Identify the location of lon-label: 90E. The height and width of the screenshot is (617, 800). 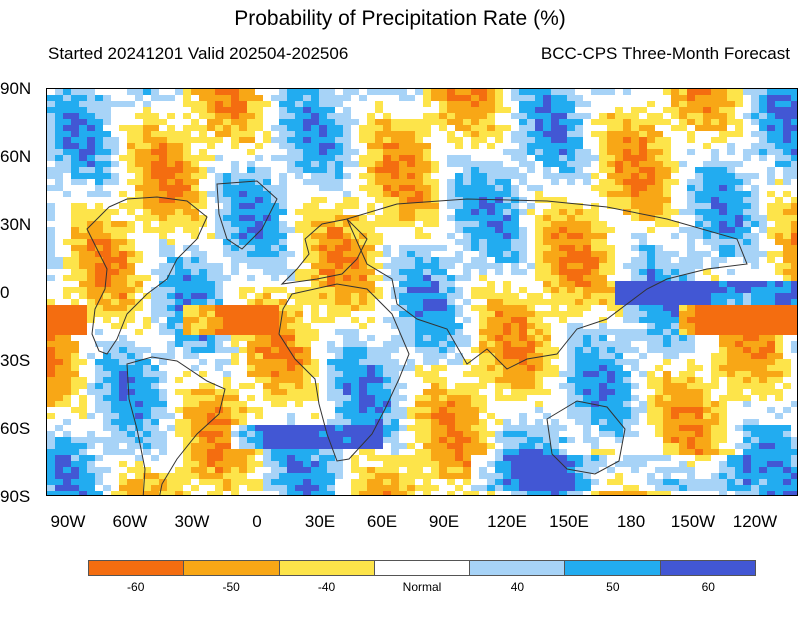
(444, 521).